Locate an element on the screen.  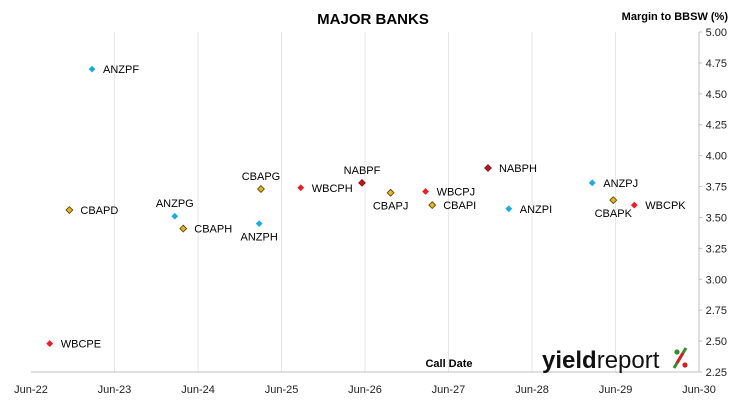
data-point-anzpg is located at coordinates (175, 216).